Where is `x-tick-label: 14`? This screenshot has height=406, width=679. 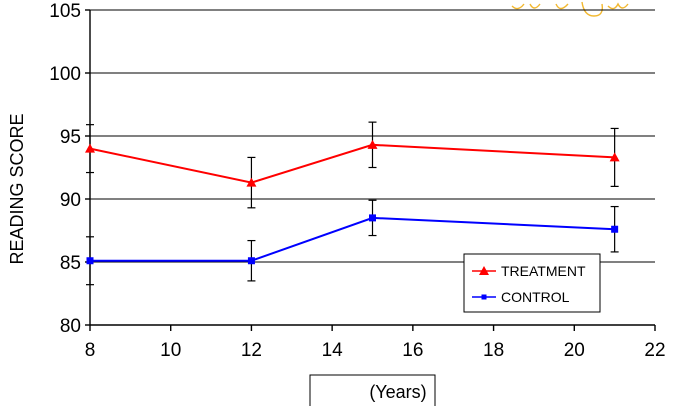
x-tick-label: 14 is located at coordinates (333, 350).